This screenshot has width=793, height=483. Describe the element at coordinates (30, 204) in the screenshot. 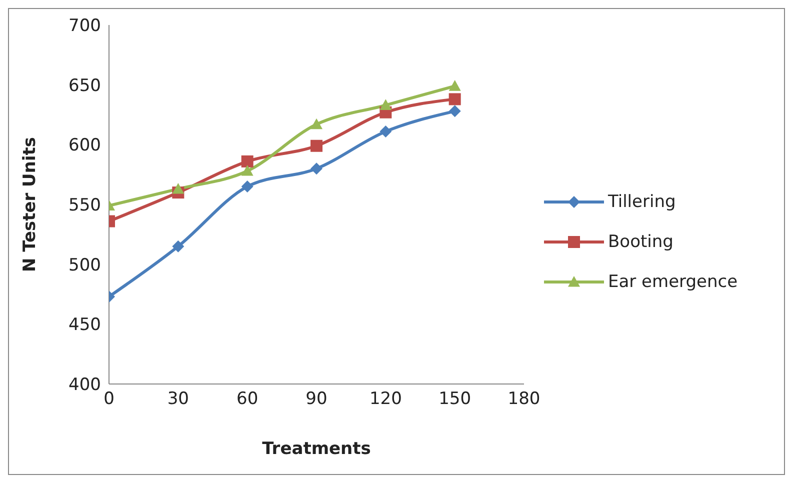

I see `y-axis-title: N Tester Units` at that location.